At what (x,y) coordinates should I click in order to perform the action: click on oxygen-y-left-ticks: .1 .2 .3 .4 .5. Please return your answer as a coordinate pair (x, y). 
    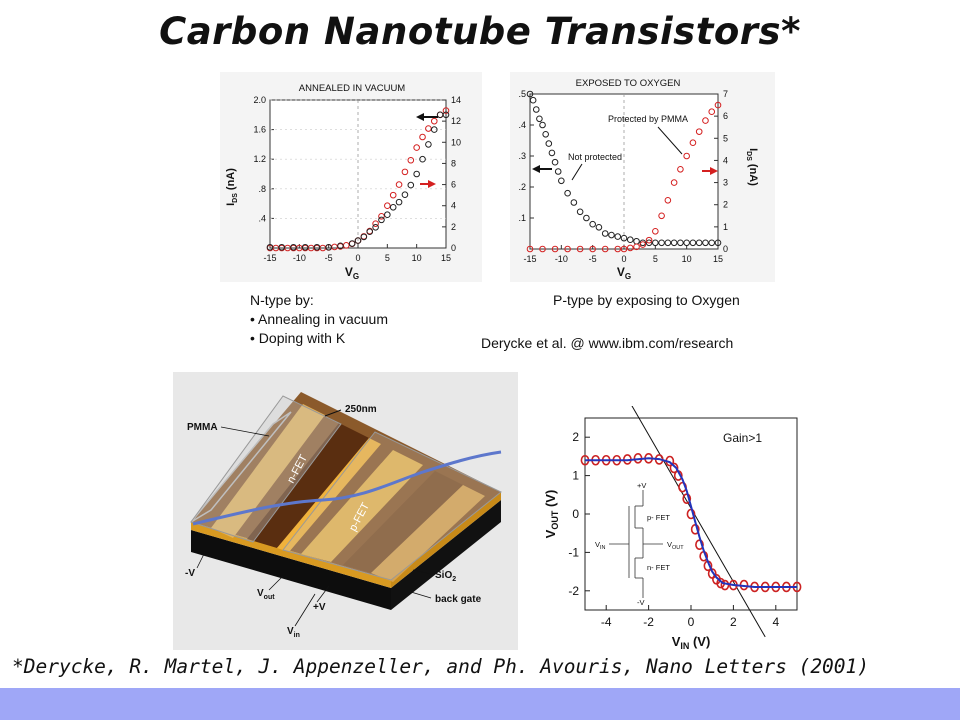
    Looking at the image, I should click on (526, 156).